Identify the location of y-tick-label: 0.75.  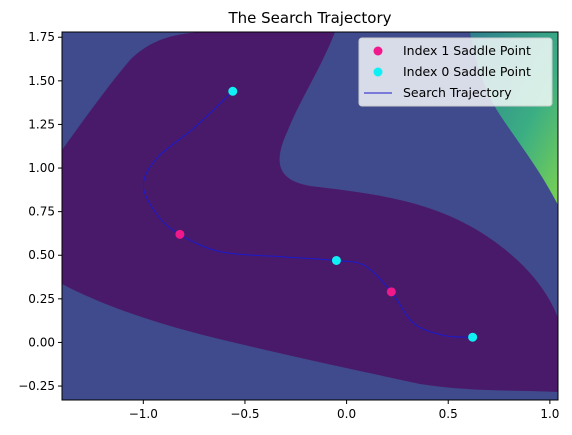
(41, 212).